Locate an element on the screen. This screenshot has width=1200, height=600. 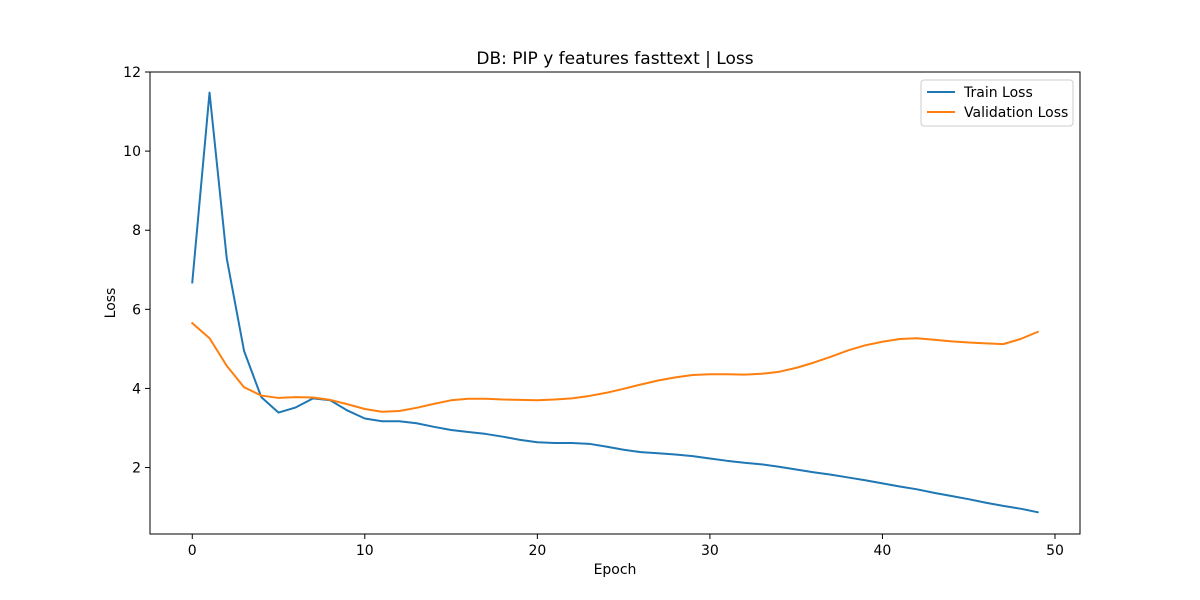
y-tick-label: 6 is located at coordinates (136, 310).